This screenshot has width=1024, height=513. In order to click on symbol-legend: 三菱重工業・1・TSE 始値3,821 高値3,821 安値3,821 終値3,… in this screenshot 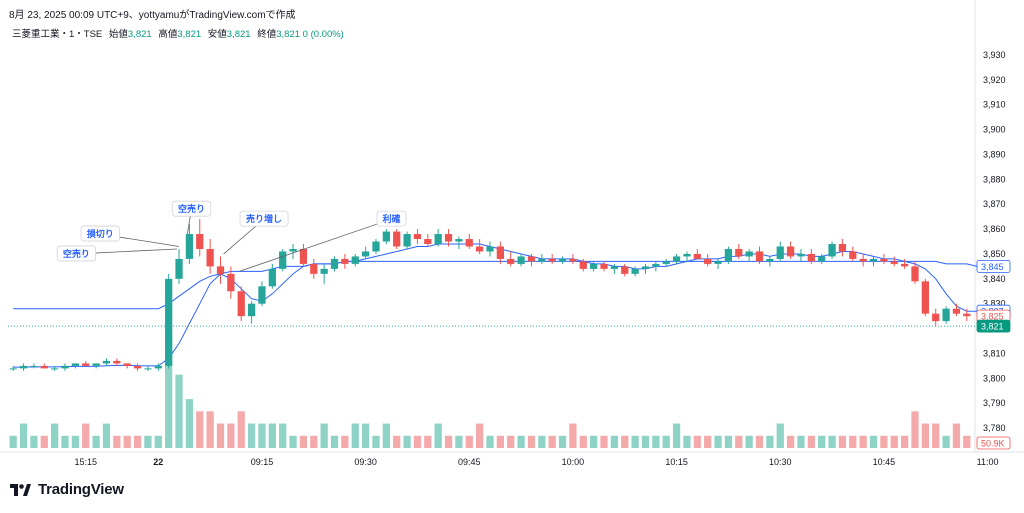, I will do `click(178, 33)`.